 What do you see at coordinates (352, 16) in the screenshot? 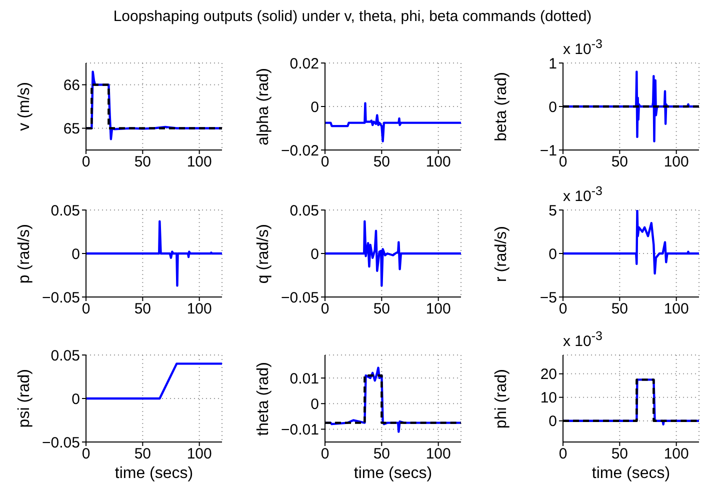
I see `text: Loopshaping outputs (solid) under v, theta, phi, beta commands (dotted)` at bounding box center [352, 16].